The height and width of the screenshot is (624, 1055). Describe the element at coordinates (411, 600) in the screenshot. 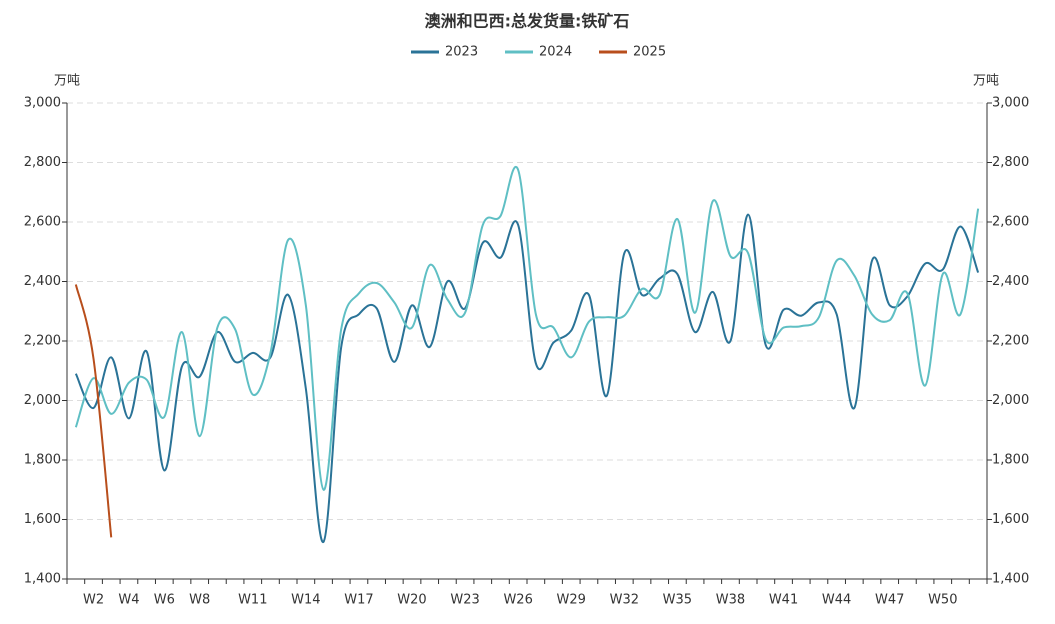

I see `x-tick-label: W20` at that location.